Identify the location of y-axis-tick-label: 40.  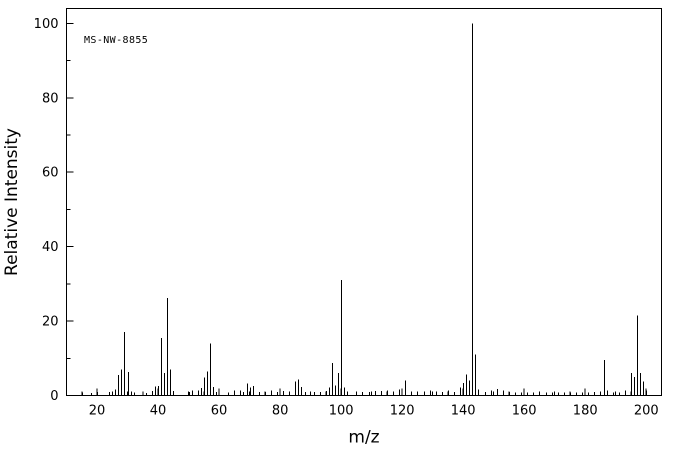
(50, 247).